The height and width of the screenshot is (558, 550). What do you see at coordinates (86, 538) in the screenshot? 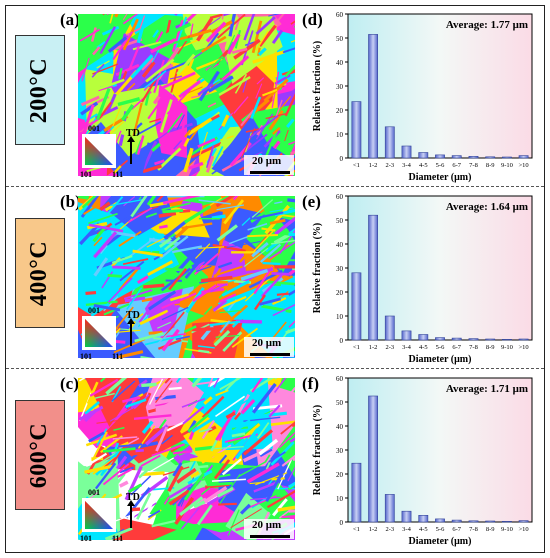
I see `ipf-label-101: 101` at bounding box center [86, 538].